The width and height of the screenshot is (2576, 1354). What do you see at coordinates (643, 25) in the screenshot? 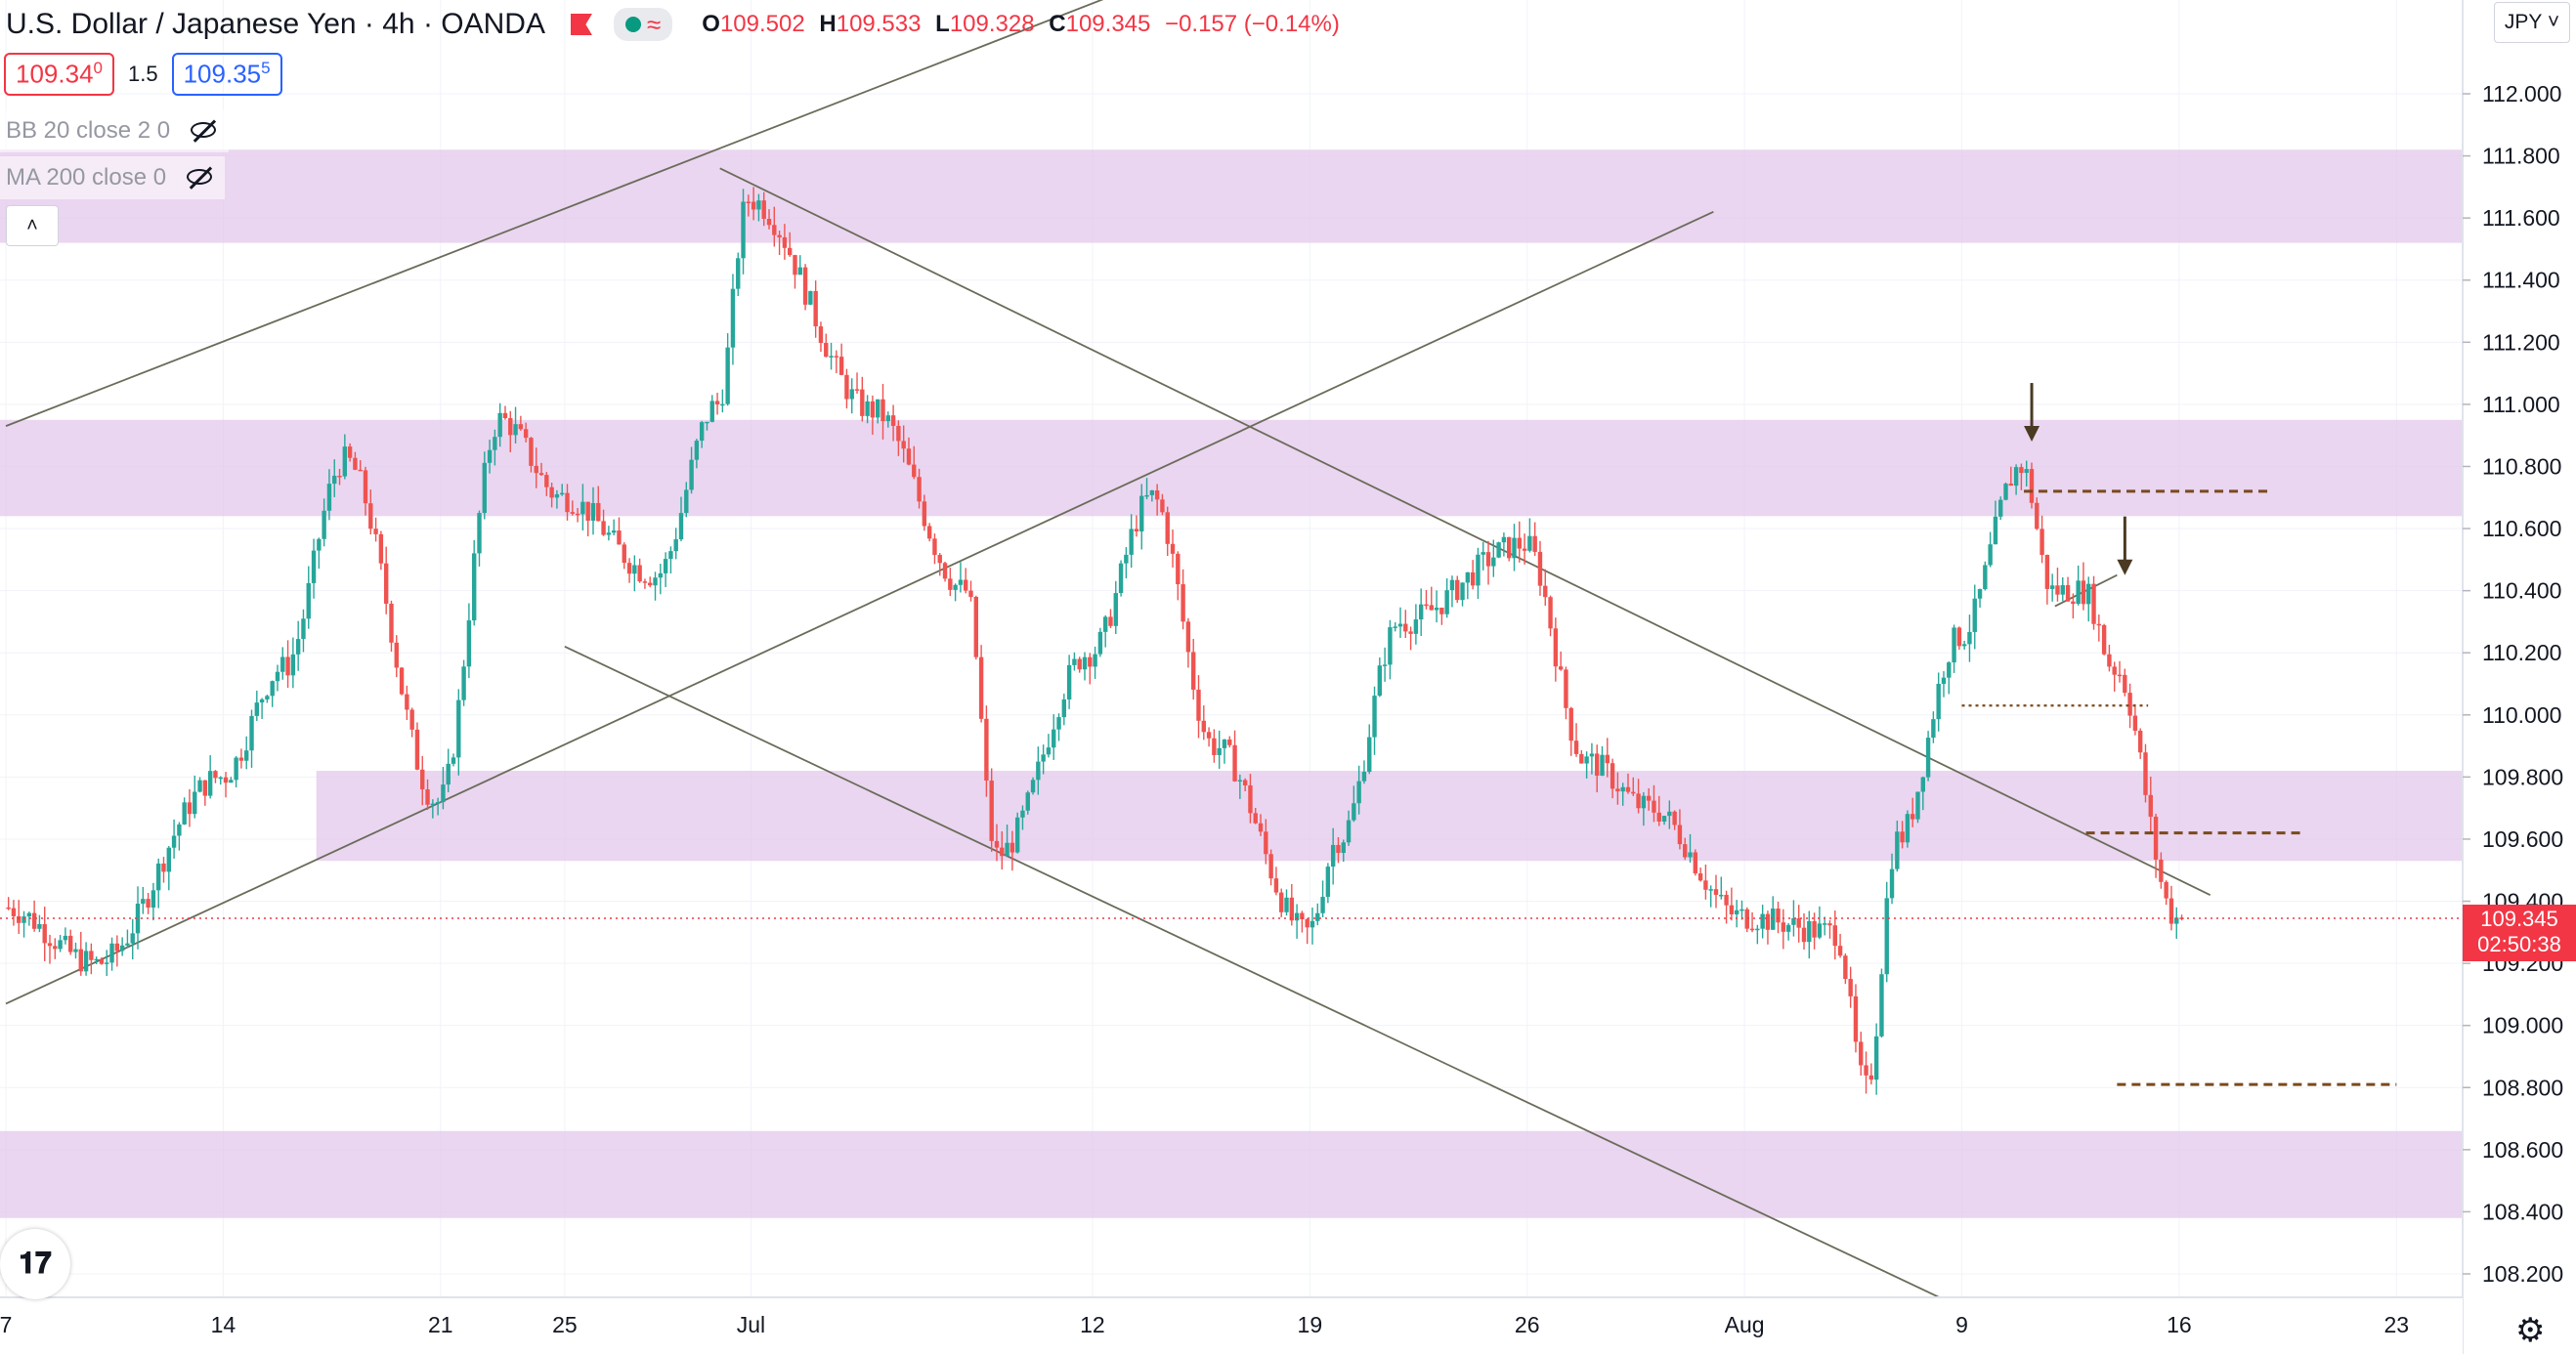
I see `market-status-pill: ≈` at bounding box center [643, 25].